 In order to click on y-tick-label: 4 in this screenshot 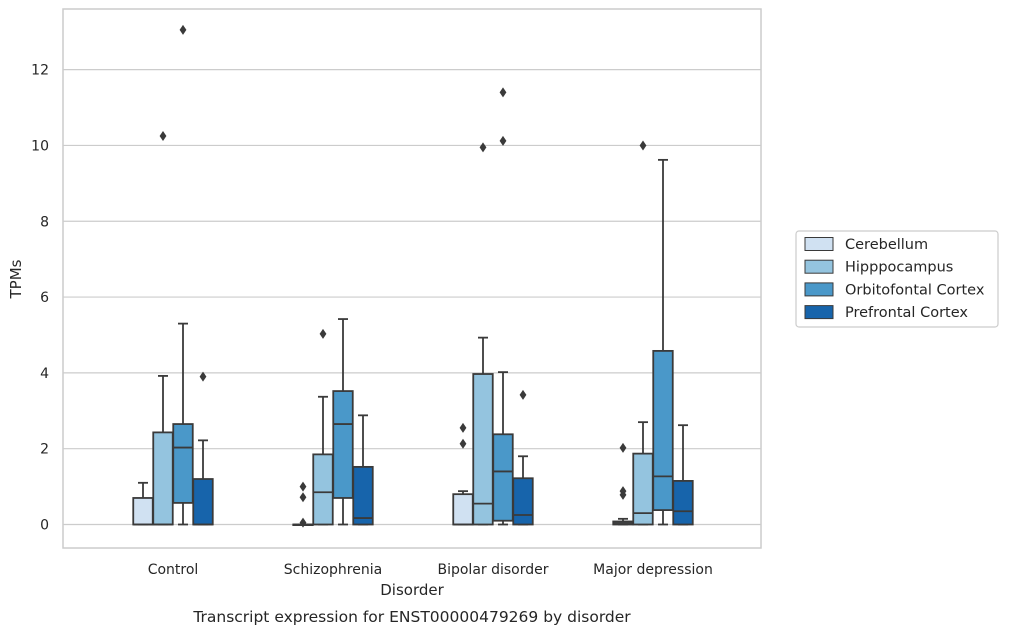, I will do `click(44, 374)`.